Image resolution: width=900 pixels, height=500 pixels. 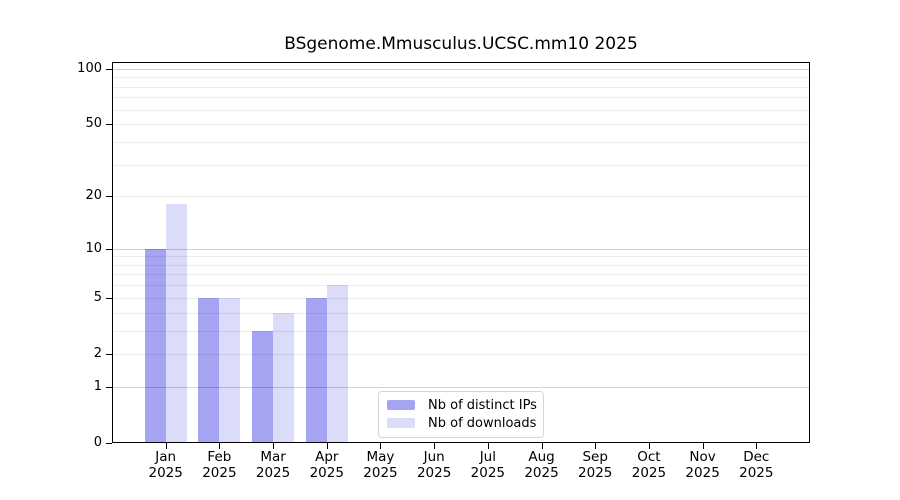 I want to click on month-label: Oct, so click(x=649, y=457).